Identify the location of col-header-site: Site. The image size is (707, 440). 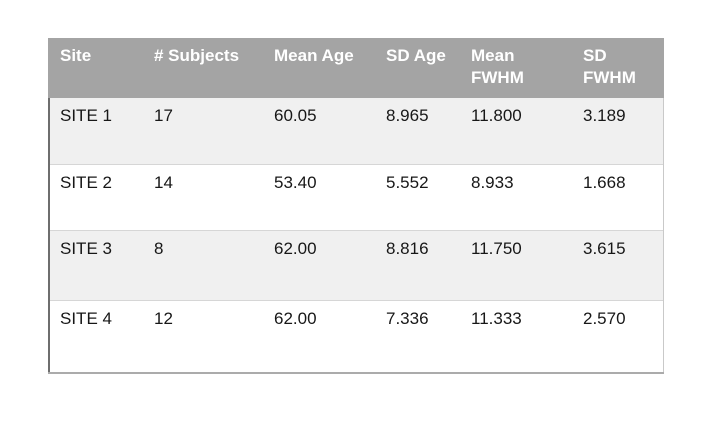
(96, 68).